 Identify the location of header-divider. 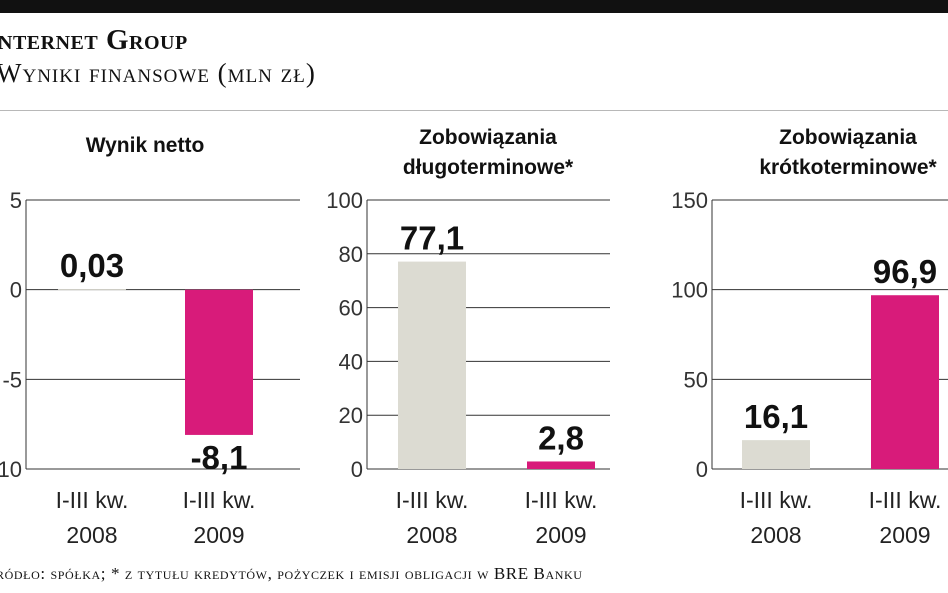
(474, 110).